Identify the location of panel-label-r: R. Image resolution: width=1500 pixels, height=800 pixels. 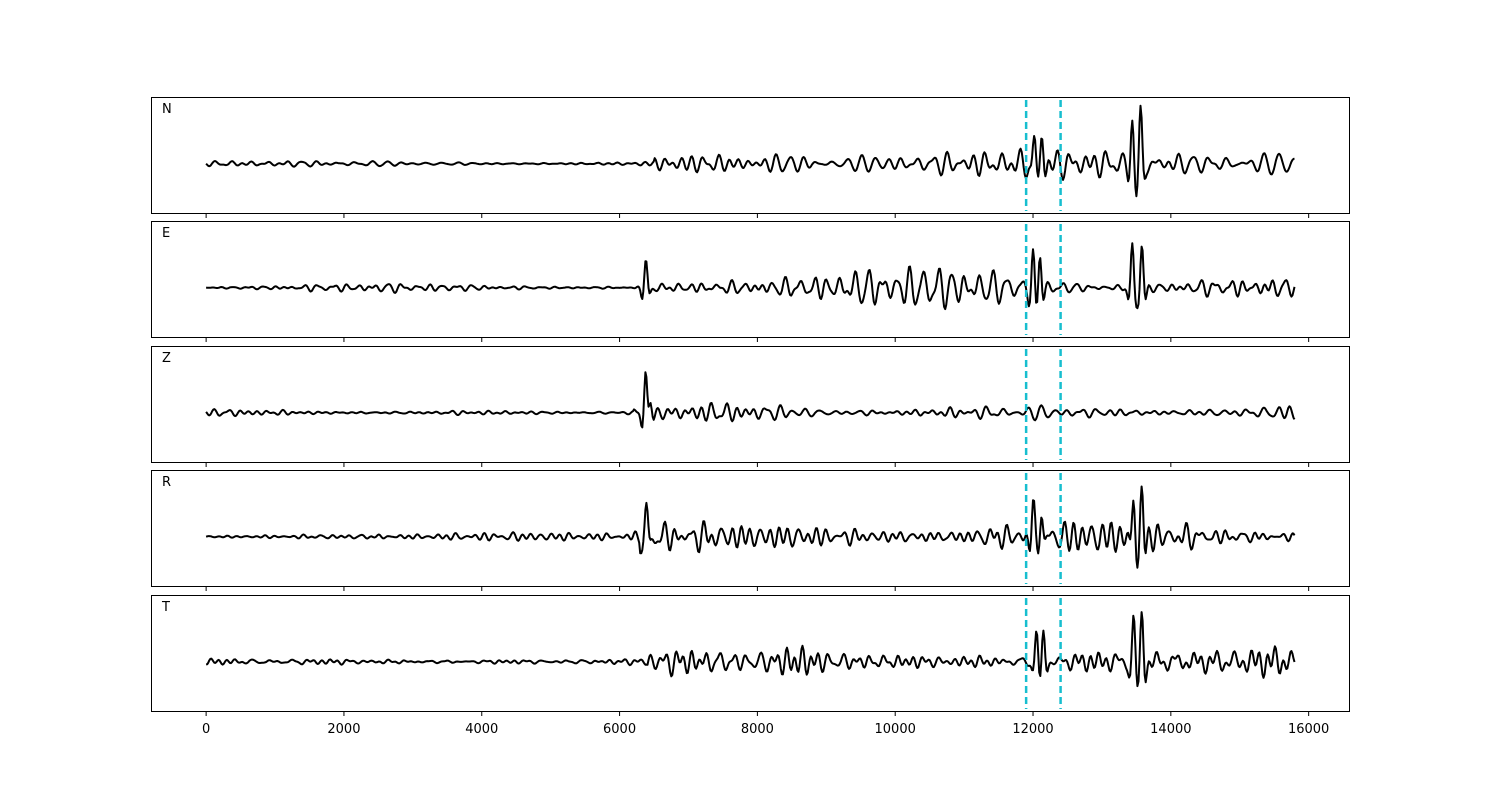
(166, 482).